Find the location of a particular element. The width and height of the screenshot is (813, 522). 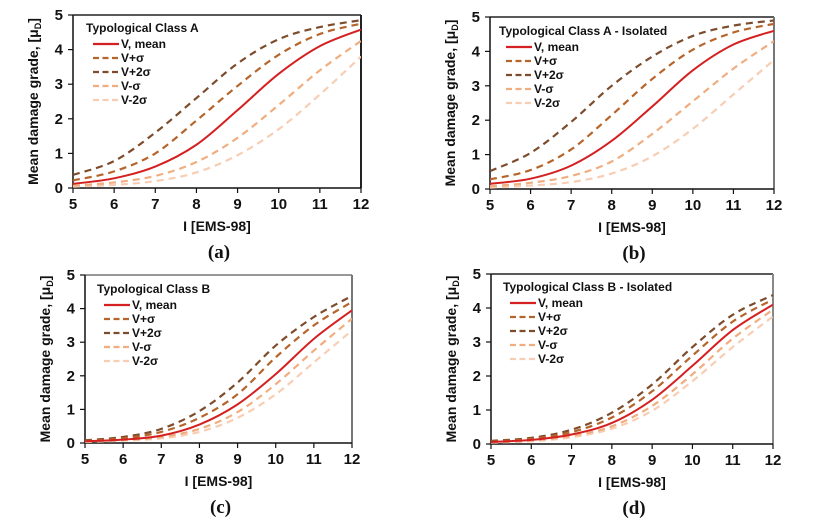

panel-caption: (c) is located at coordinates (220, 507).